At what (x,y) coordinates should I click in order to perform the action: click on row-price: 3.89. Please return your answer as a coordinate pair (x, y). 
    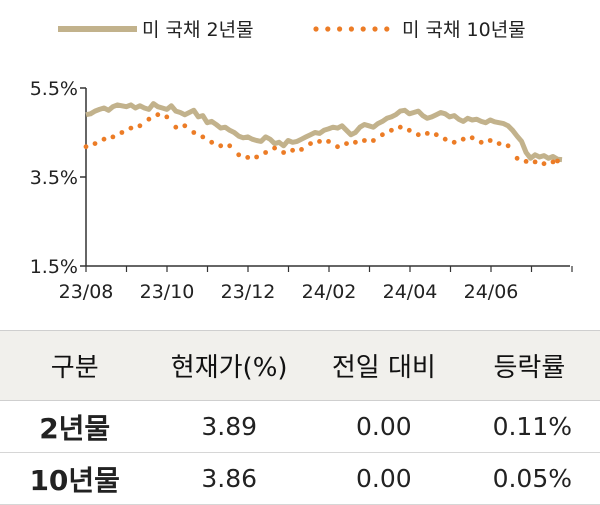
    Looking at the image, I should click on (229, 426).